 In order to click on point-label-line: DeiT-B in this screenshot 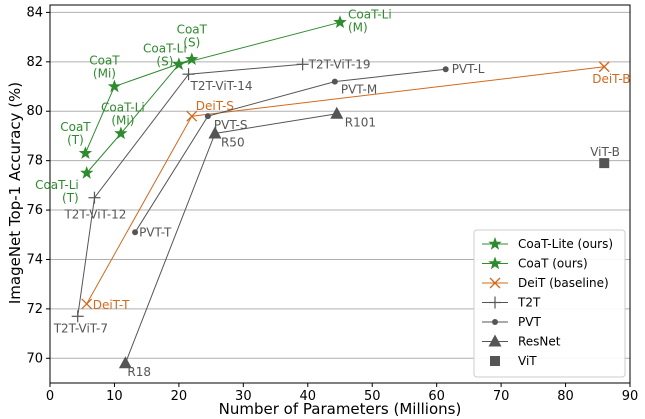, I will do `click(611, 79)`.